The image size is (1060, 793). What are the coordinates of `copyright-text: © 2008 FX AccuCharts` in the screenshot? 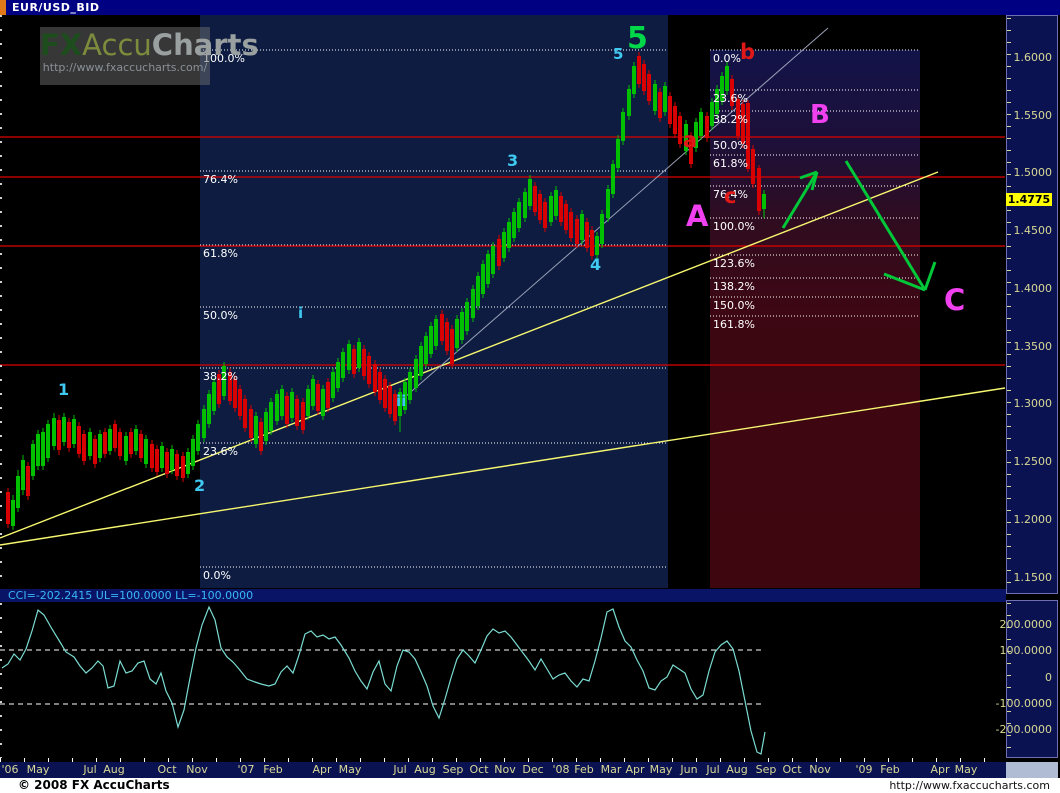 It's located at (94, 785).